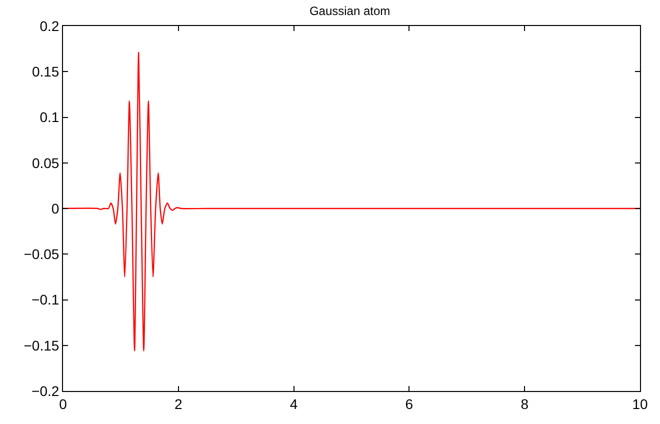  What do you see at coordinates (46, 72) in the screenshot?
I see `y-tick-label: 0.15` at bounding box center [46, 72].